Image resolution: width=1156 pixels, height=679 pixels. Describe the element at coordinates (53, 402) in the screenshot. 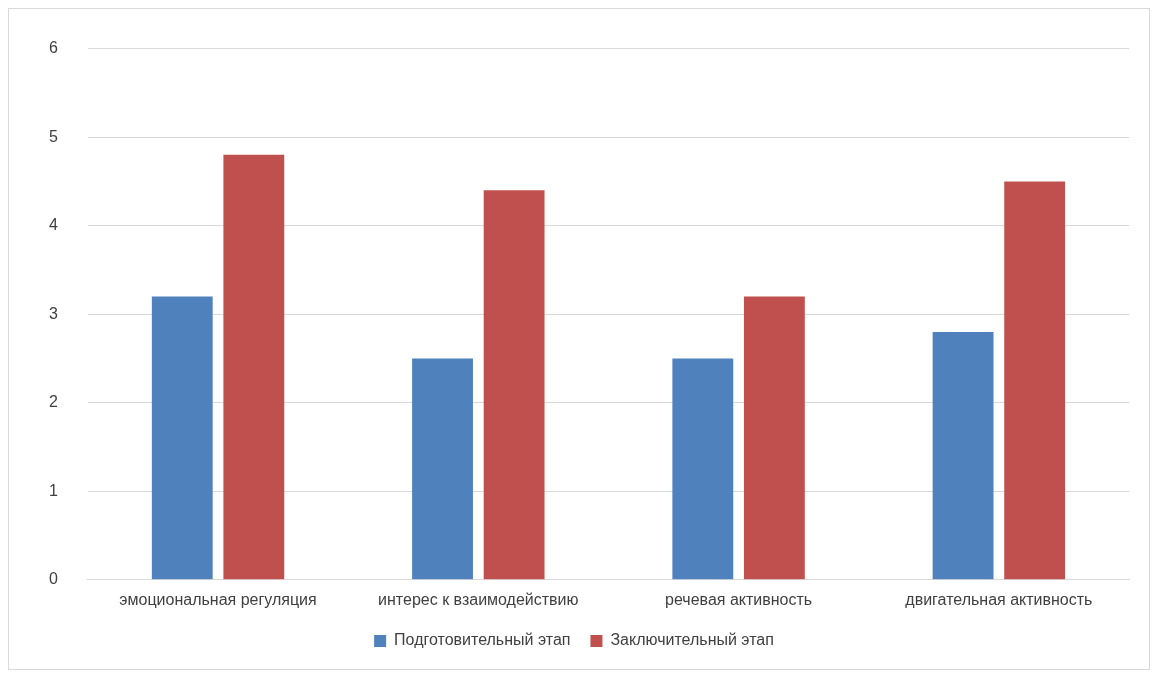

I see `y-tick-label: 2` at that location.